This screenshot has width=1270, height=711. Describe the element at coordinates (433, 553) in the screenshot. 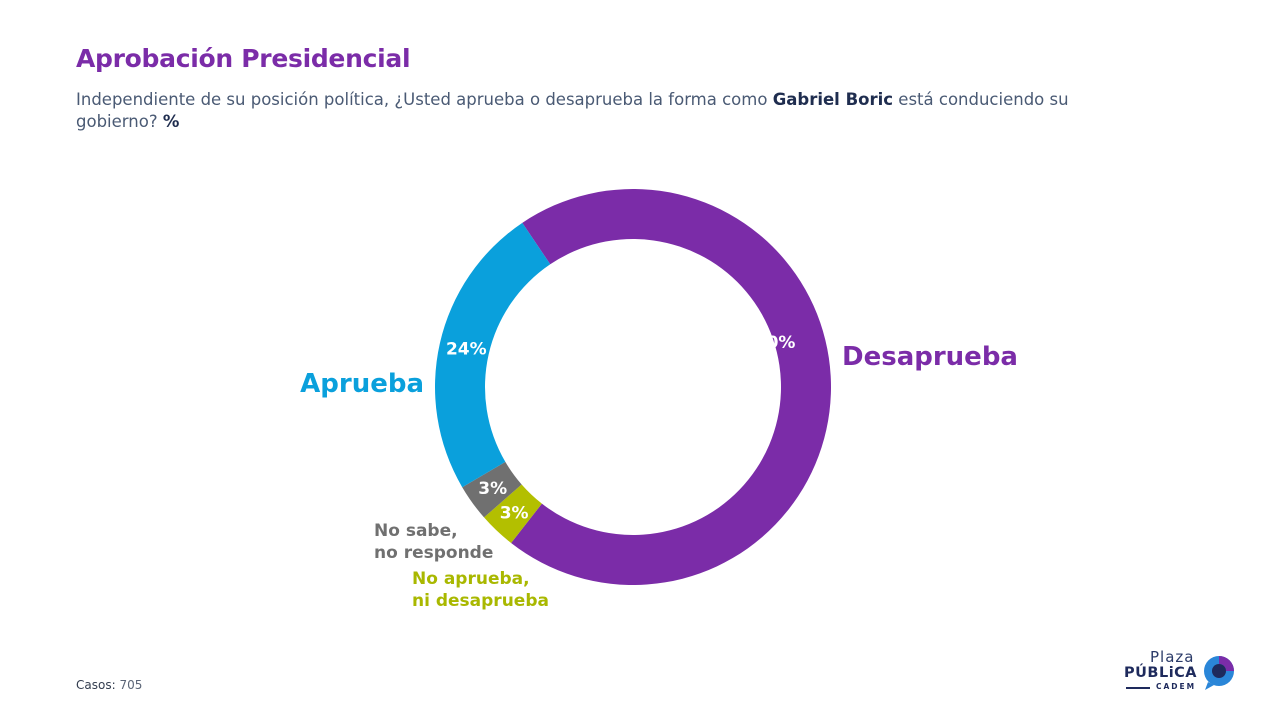

I see `category-label-2-line-1: no responde` at that location.